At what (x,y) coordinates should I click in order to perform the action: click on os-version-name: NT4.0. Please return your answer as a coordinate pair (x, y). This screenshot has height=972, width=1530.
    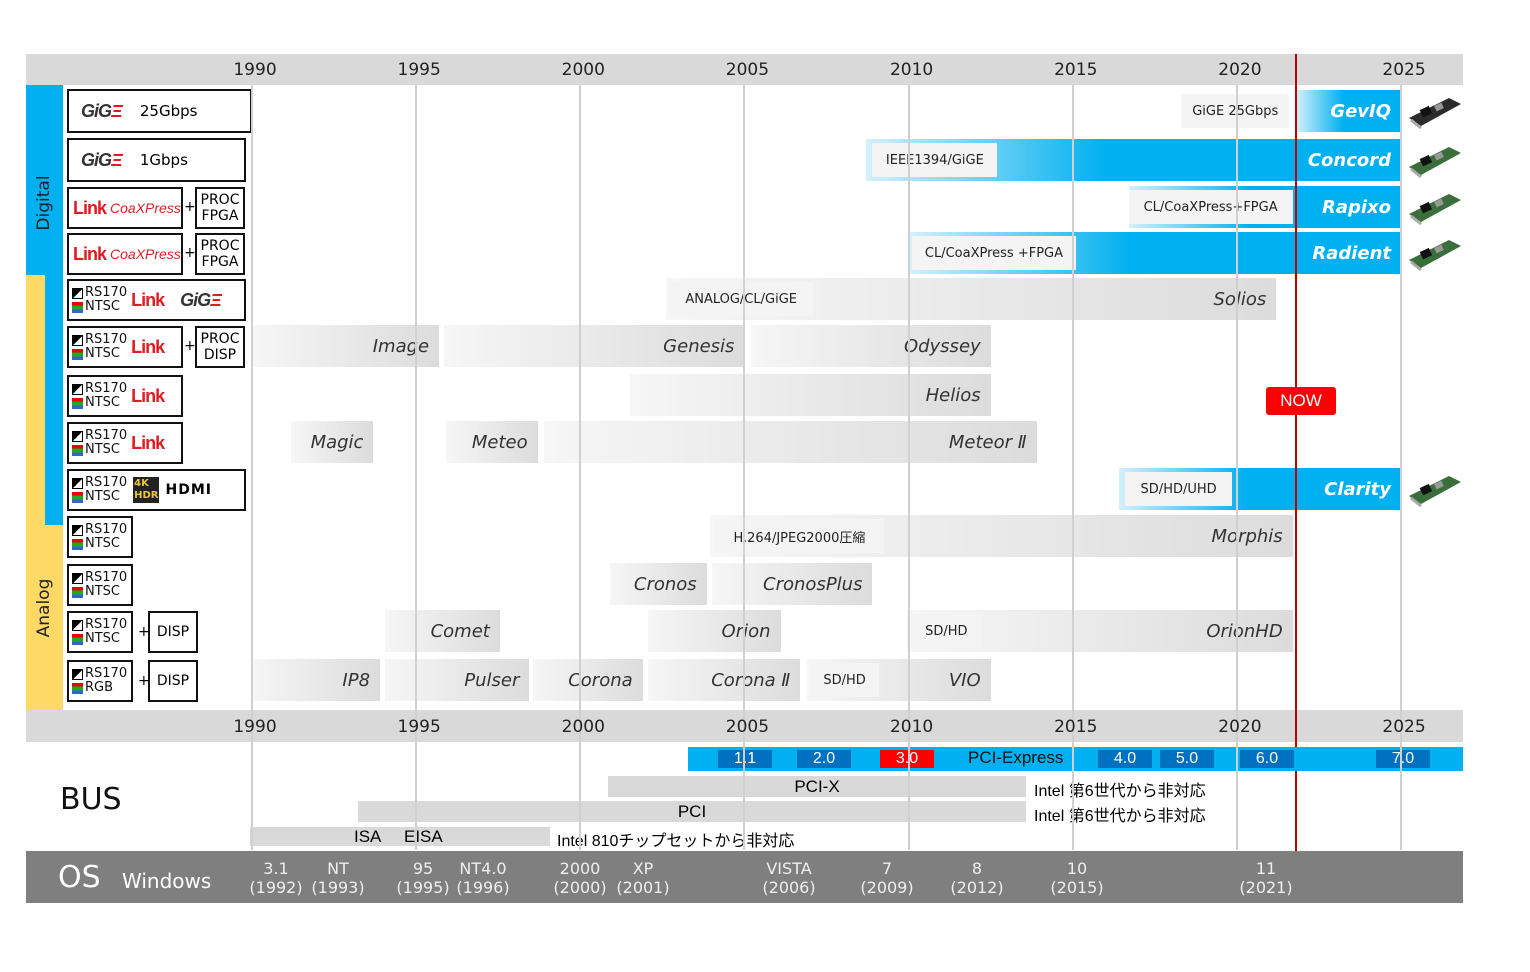
    Looking at the image, I should click on (483, 868).